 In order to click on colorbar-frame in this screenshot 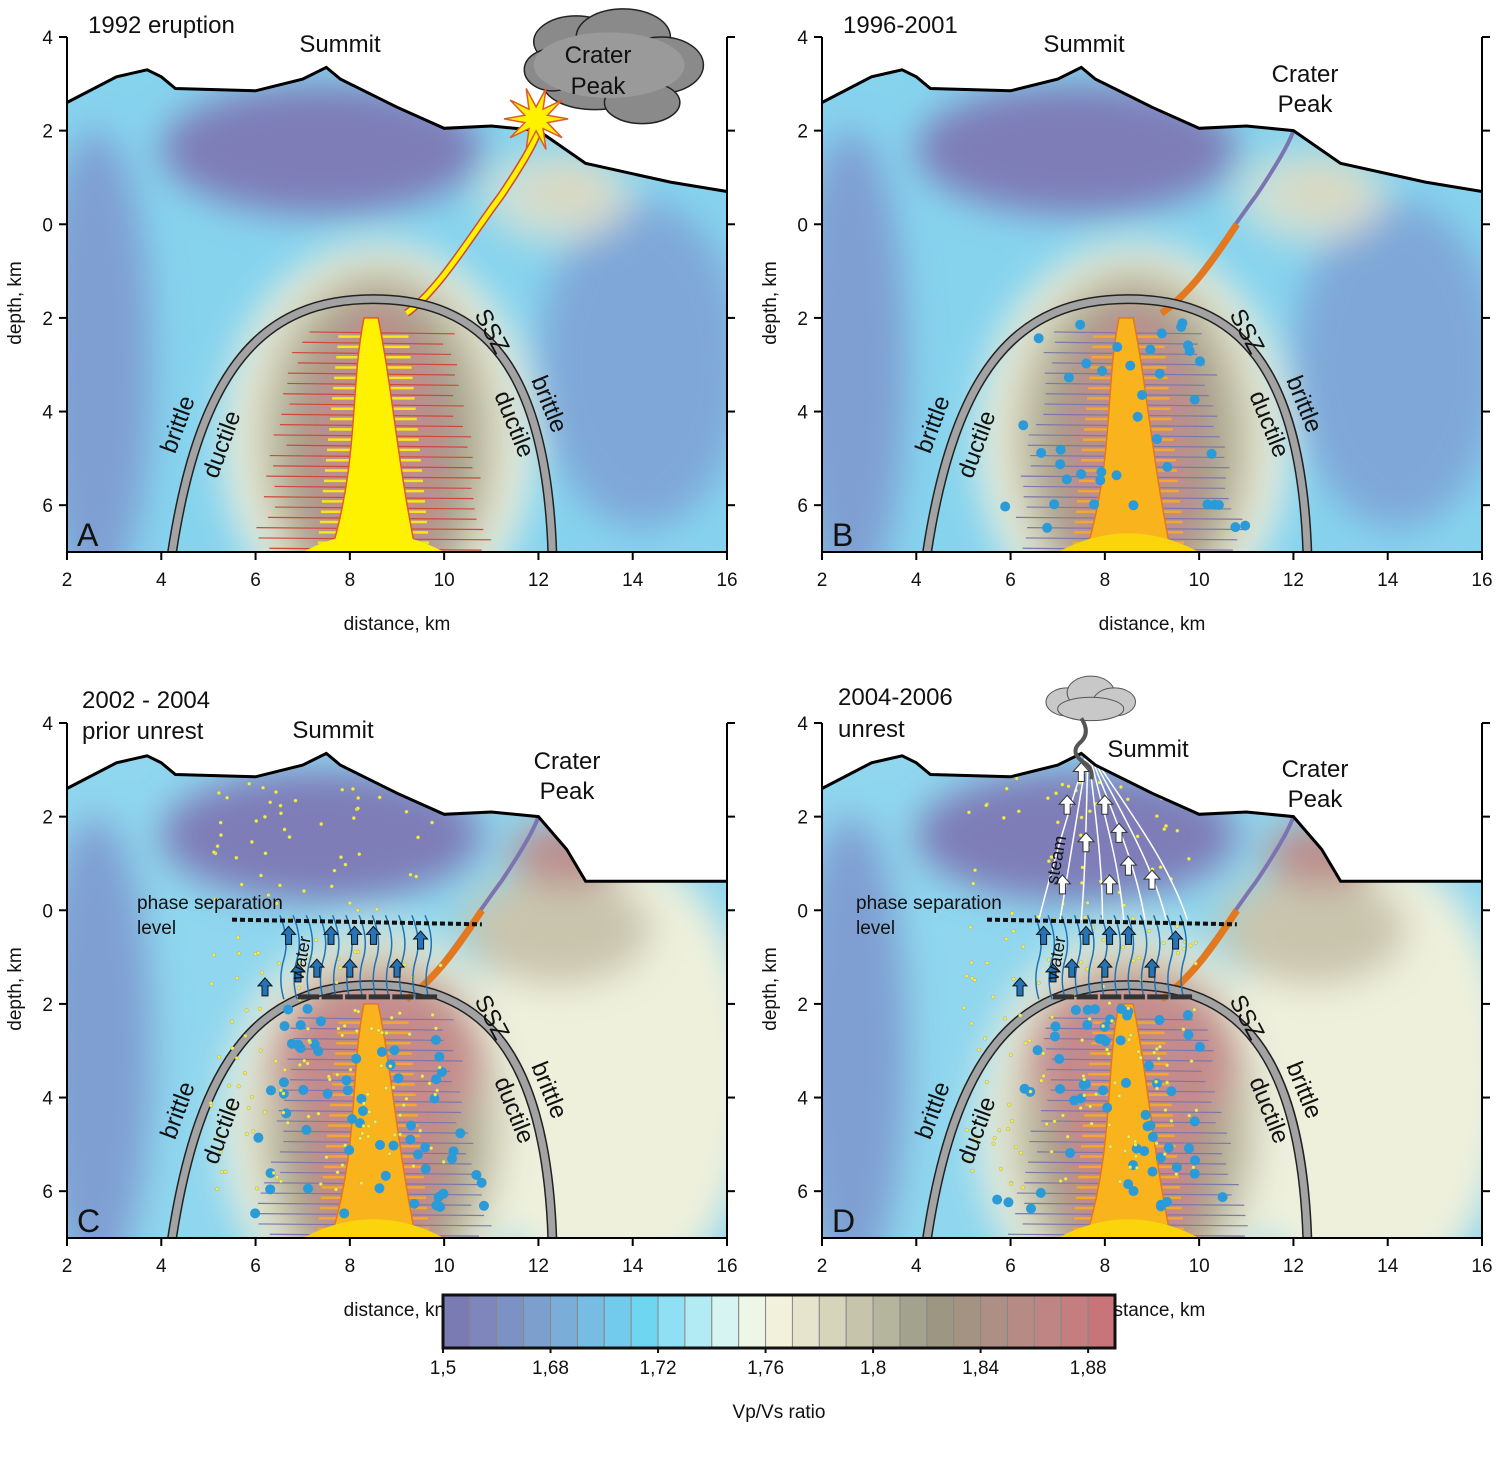, I will do `click(779, 1321)`.